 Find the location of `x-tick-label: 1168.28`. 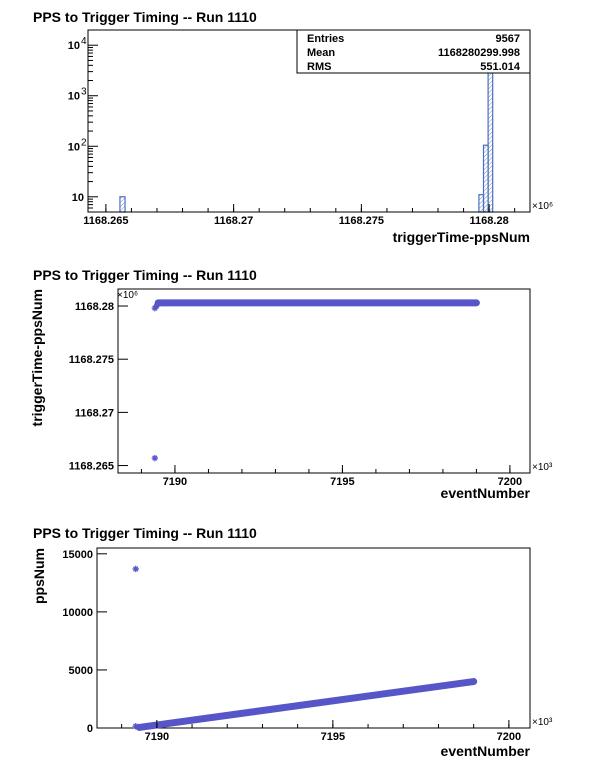

x-tick-label: 1168.28 is located at coordinates (489, 221).